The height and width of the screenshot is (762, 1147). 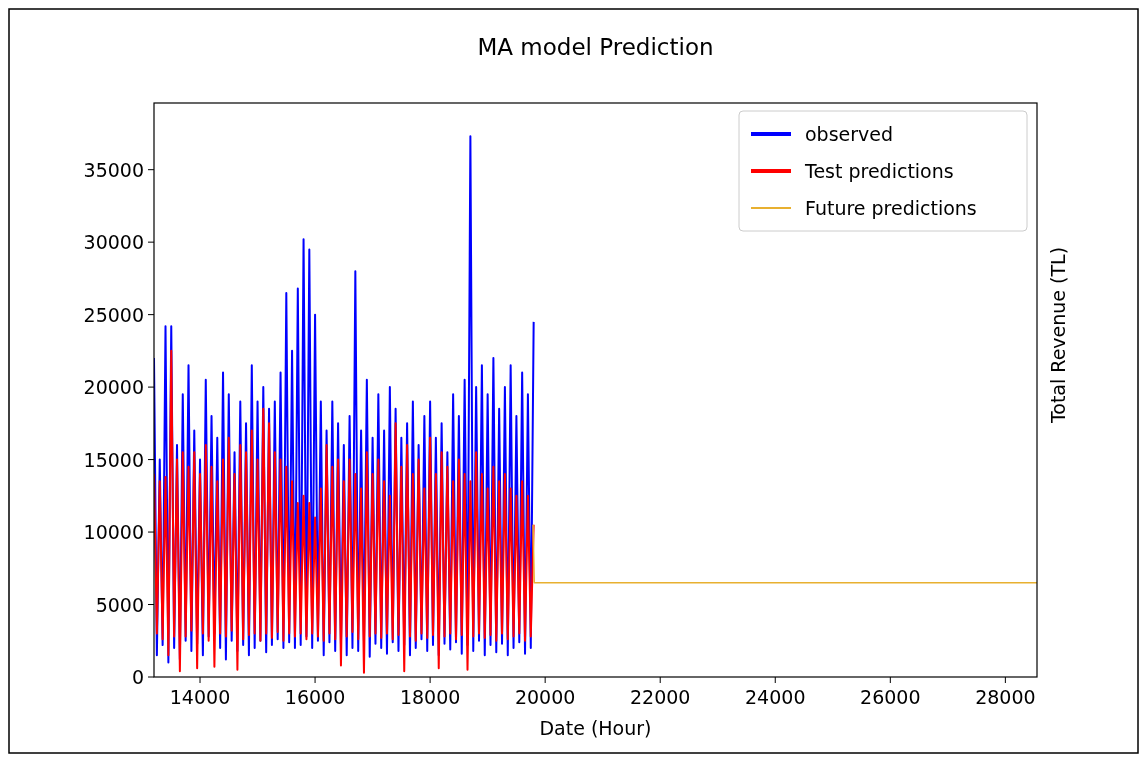 What do you see at coordinates (879, 171) in the screenshot?
I see `legend-label: Test predictions` at bounding box center [879, 171].